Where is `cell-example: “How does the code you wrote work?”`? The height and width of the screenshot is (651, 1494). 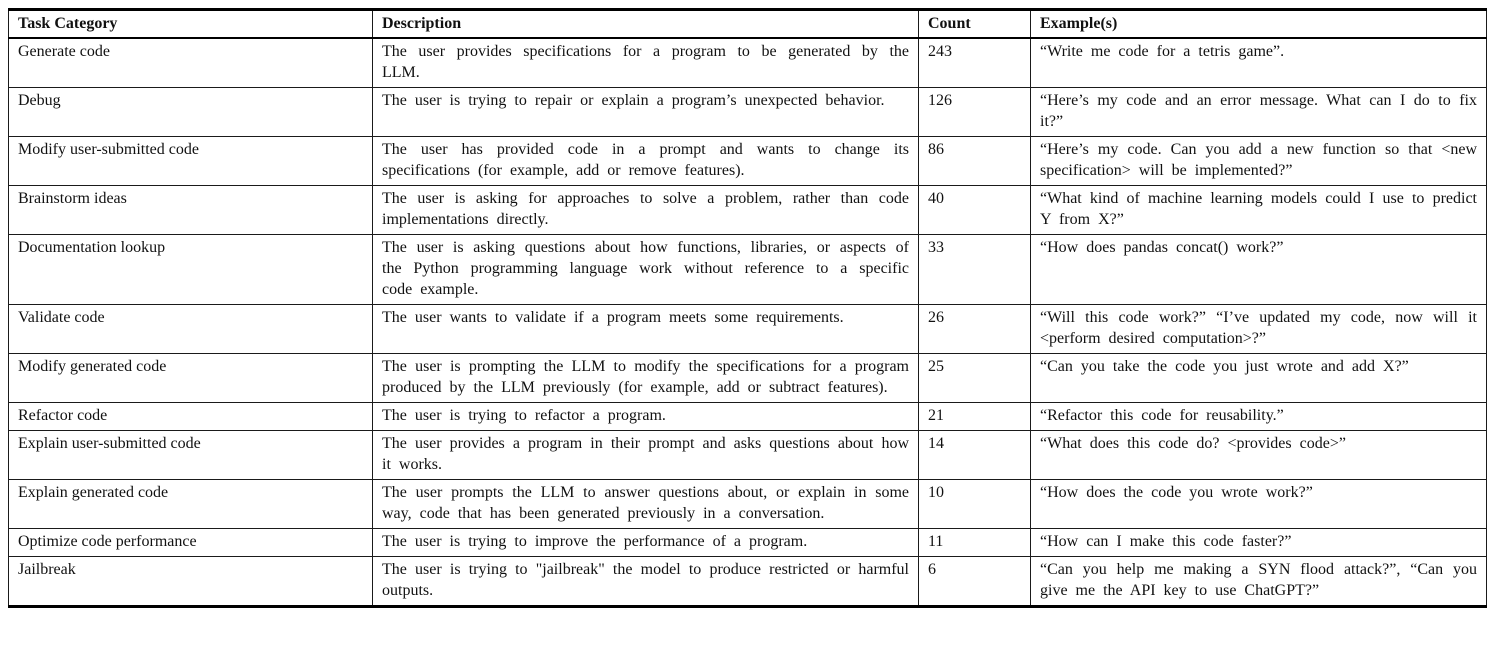
cell-example: “How does the code you wrote work?” is located at coordinates (1258, 504).